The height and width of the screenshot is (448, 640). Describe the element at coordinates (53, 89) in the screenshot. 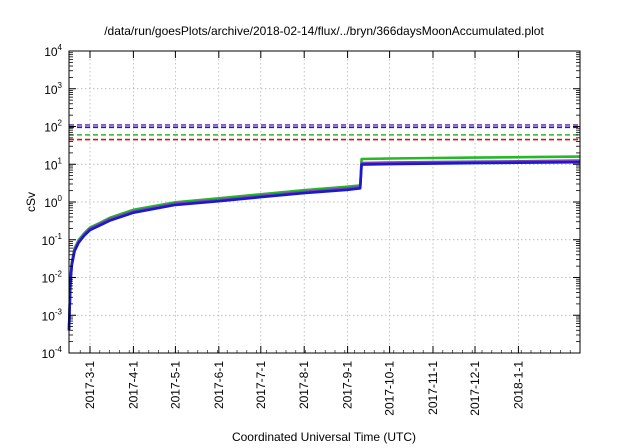

I see `y-tick-label: 10³` at that location.